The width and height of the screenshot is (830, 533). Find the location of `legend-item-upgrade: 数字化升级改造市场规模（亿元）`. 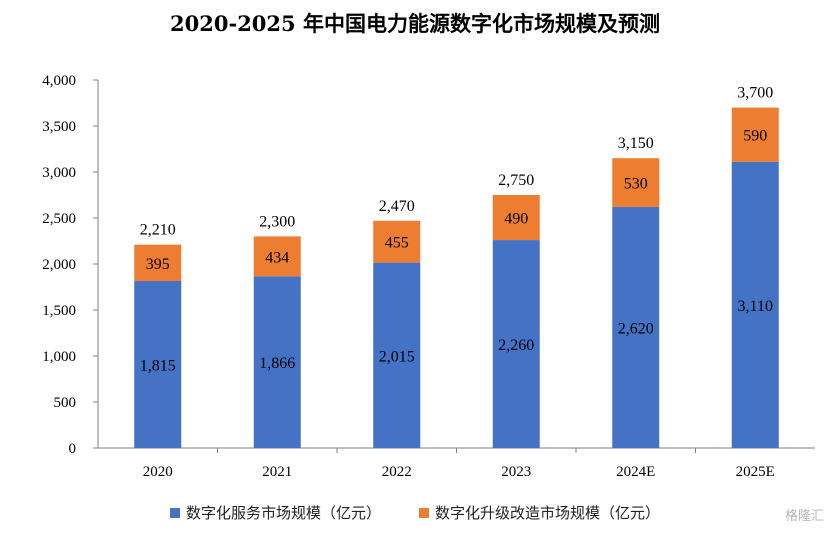

legend-item-upgrade: 数字化升级改造市场规模（亿元） is located at coordinates (539, 512).